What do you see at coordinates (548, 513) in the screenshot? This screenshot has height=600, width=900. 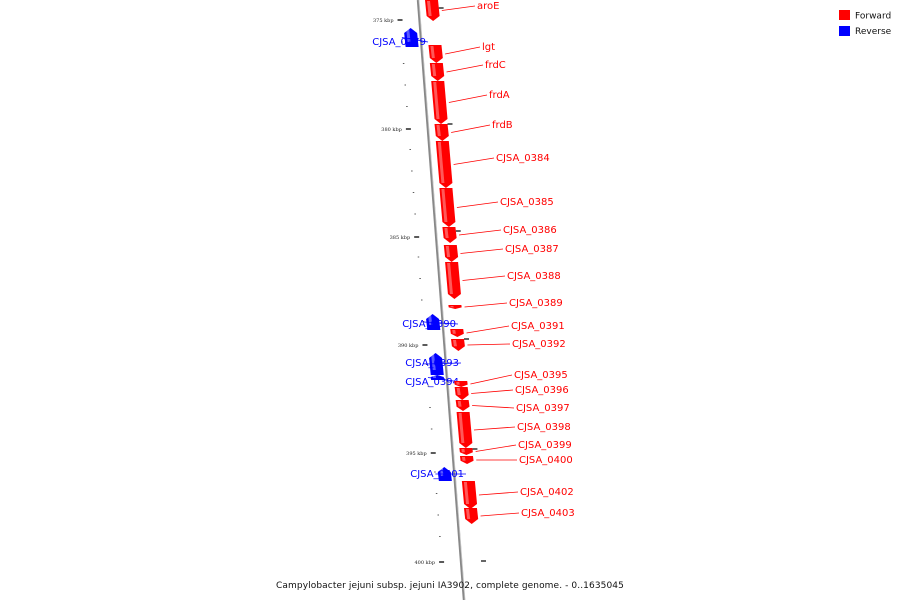 I see `gene-label: CJSA_0403` at bounding box center [548, 513].